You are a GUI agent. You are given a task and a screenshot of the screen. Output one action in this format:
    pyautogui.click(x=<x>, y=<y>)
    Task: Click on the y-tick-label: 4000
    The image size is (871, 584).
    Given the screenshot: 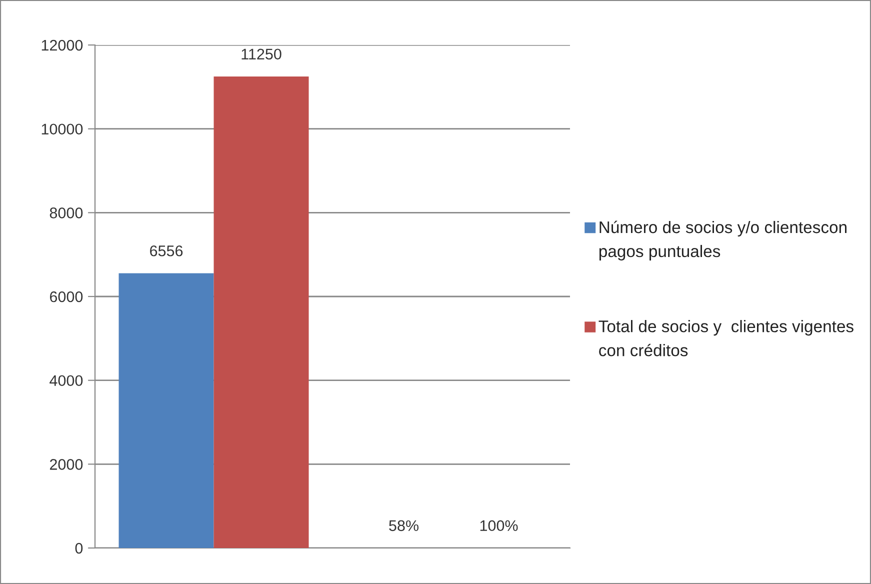 What is the action you would take?
    pyautogui.click(x=66, y=380)
    